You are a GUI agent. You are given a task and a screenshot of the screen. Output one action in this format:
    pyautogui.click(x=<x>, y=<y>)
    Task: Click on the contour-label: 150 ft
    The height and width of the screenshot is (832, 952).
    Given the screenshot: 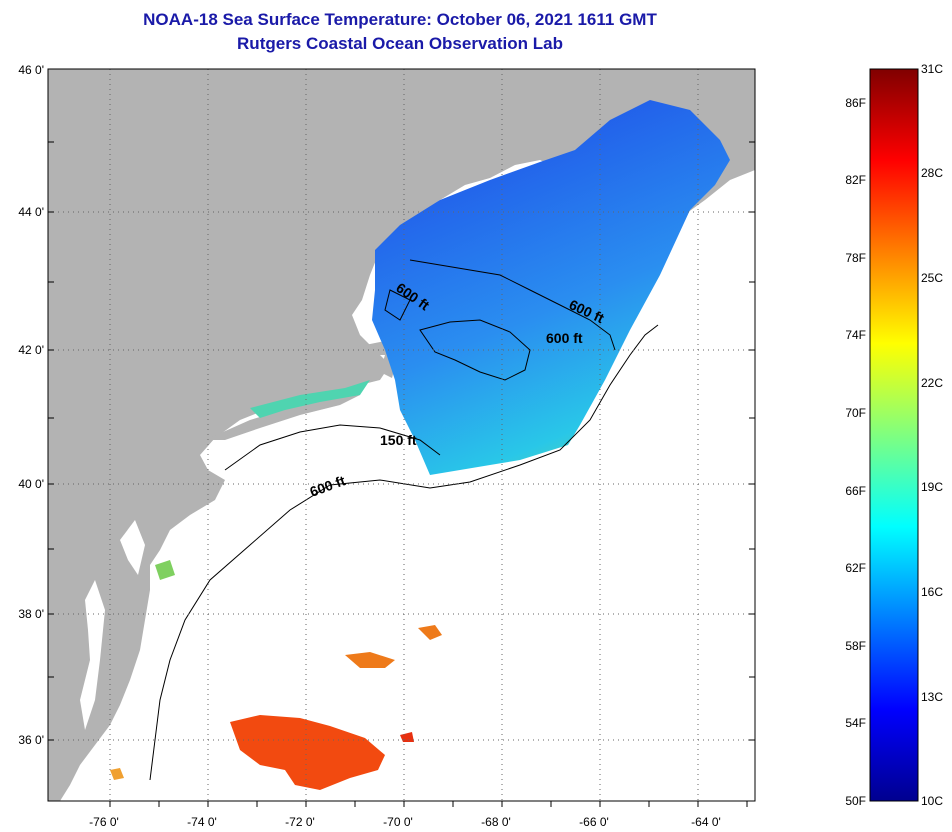 What is the action you would take?
    pyautogui.click(x=398, y=440)
    